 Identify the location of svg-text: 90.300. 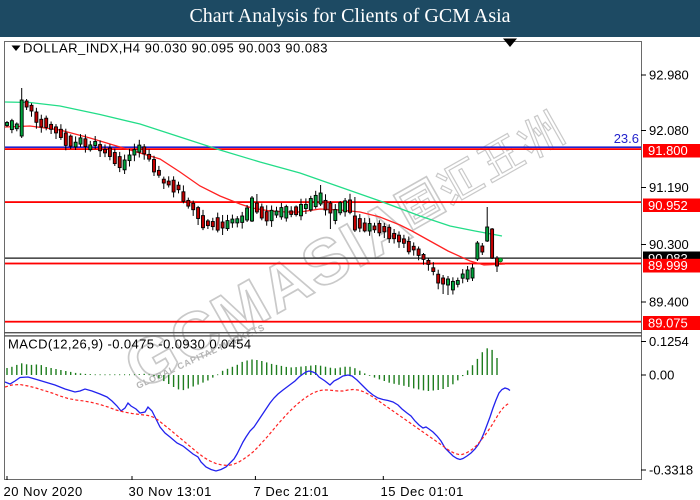
(669, 244).